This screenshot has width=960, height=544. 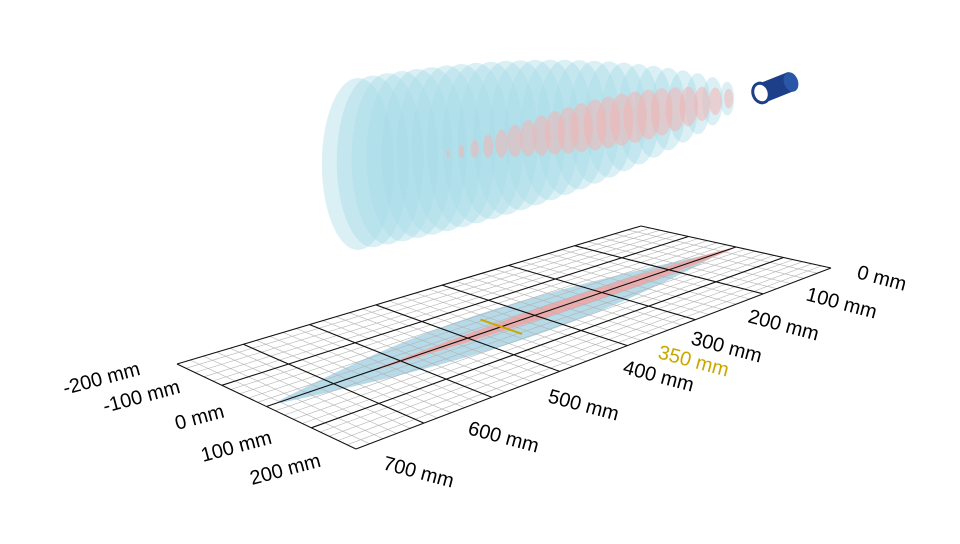 What do you see at coordinates (200, 418) in the screenshot?
I see `lateral-tick-label: 0 mm` at bounding box center [200, 418].